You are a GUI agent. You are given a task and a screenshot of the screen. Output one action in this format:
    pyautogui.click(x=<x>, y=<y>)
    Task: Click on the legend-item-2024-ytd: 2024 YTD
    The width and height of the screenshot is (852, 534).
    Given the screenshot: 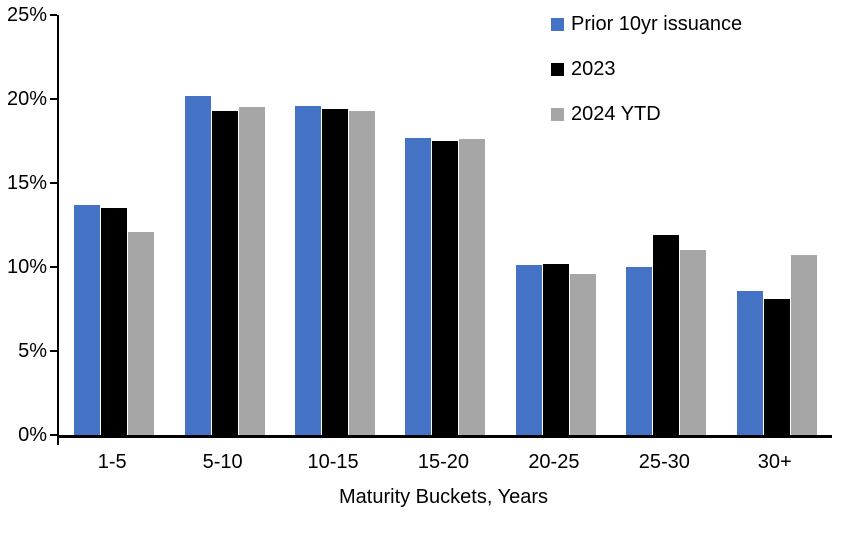 What is the action you would take?
    pyautogui.click(x=646, y=114)
    